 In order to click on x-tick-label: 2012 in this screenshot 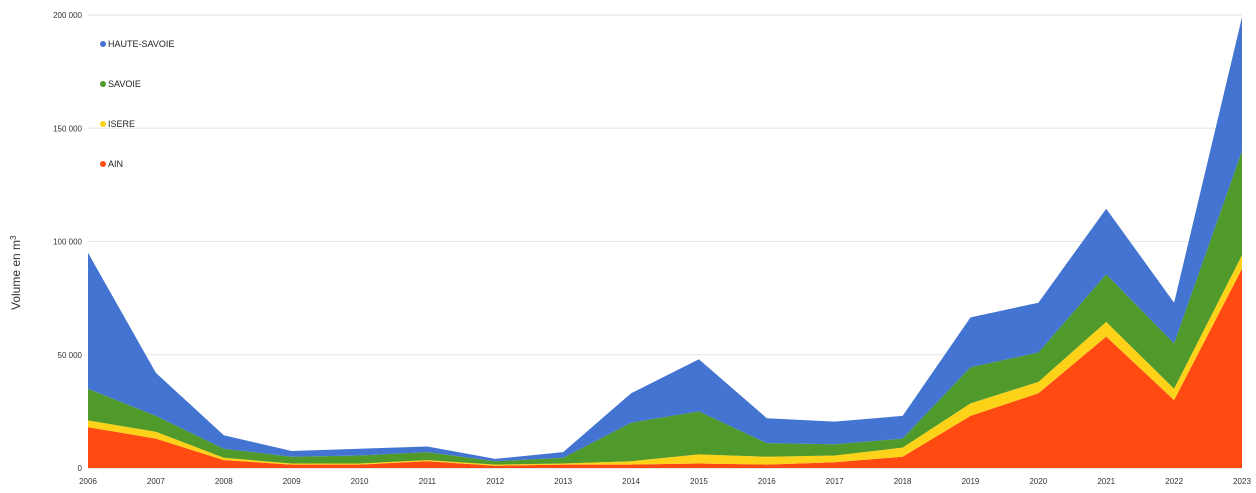, I will do `click(495, 481)`.